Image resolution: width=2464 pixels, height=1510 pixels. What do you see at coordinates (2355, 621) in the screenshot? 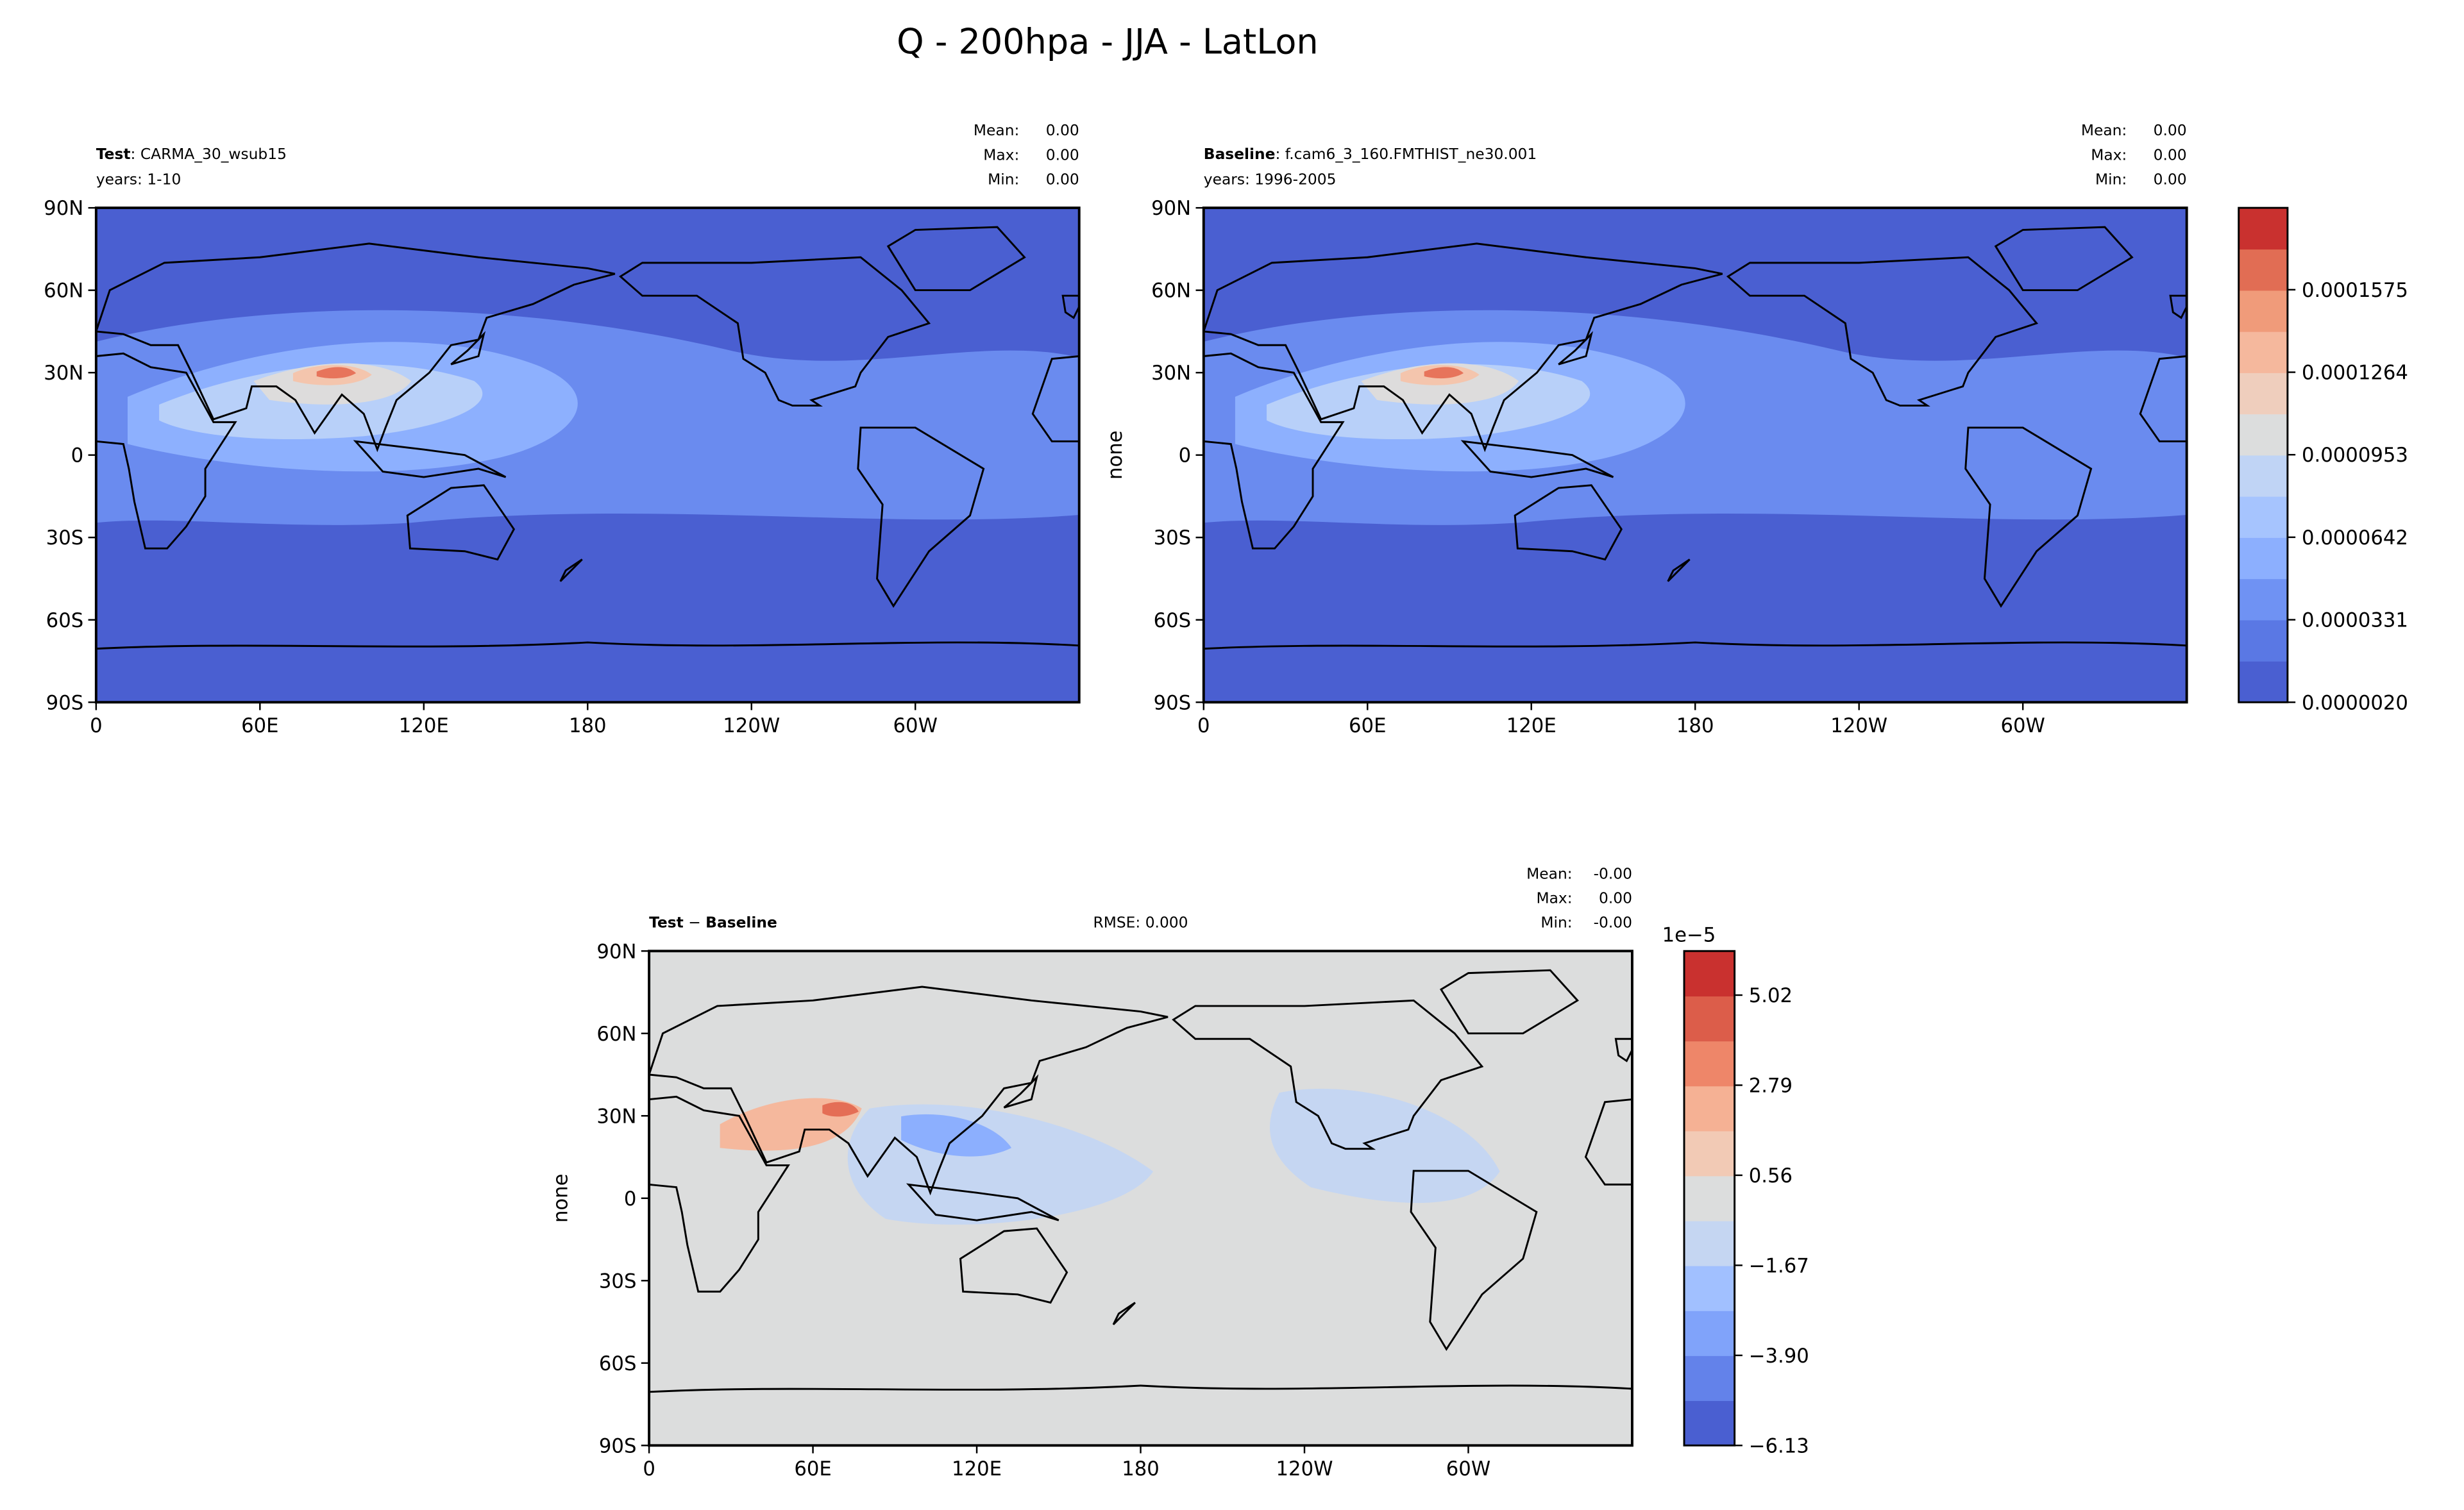
I see `colorbar-tick-label: 0.0000331` at bounding box center [2355, 621].